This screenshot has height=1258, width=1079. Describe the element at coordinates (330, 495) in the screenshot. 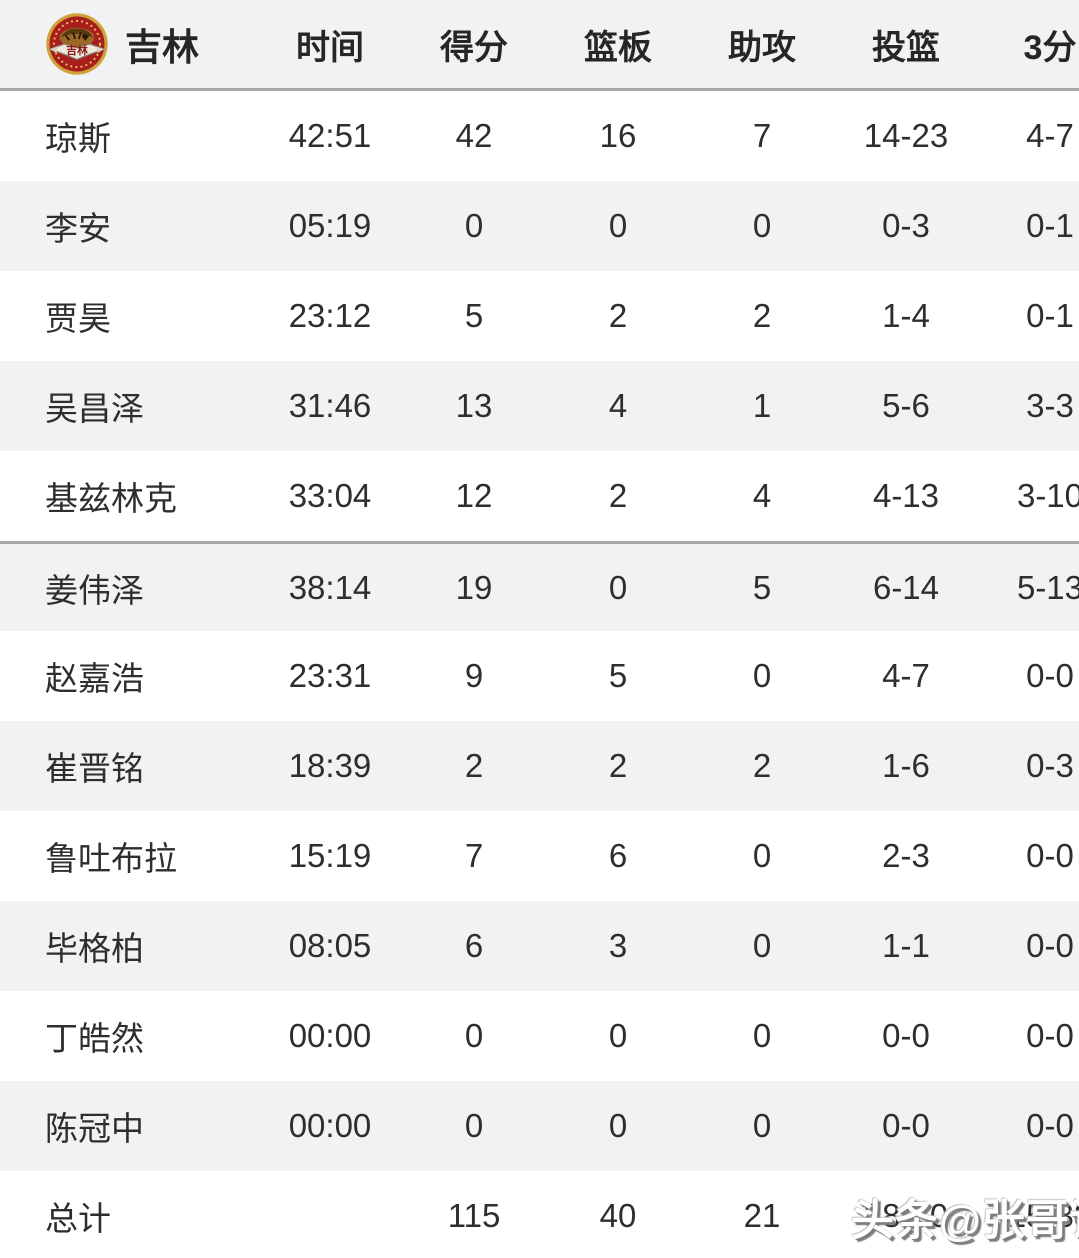

I see `stat-time: 33:04` at that location.